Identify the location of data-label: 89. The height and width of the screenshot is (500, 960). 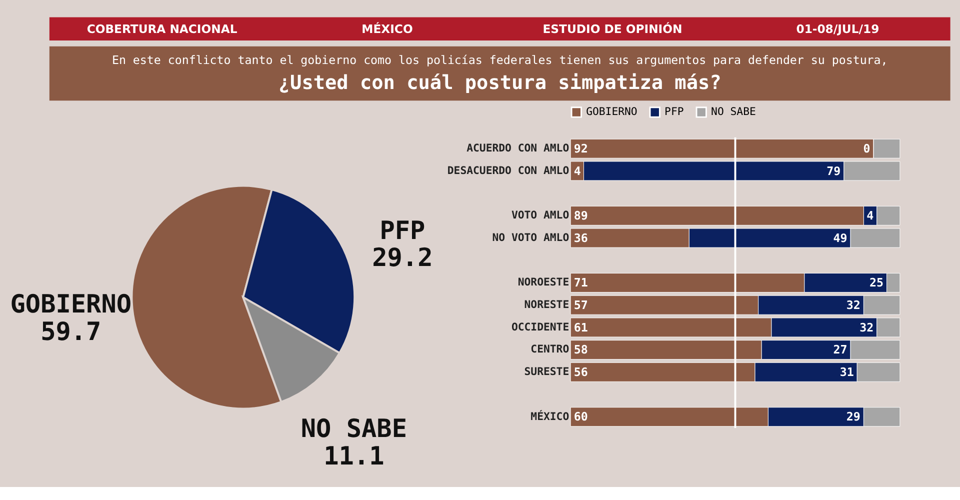
(581, 215).